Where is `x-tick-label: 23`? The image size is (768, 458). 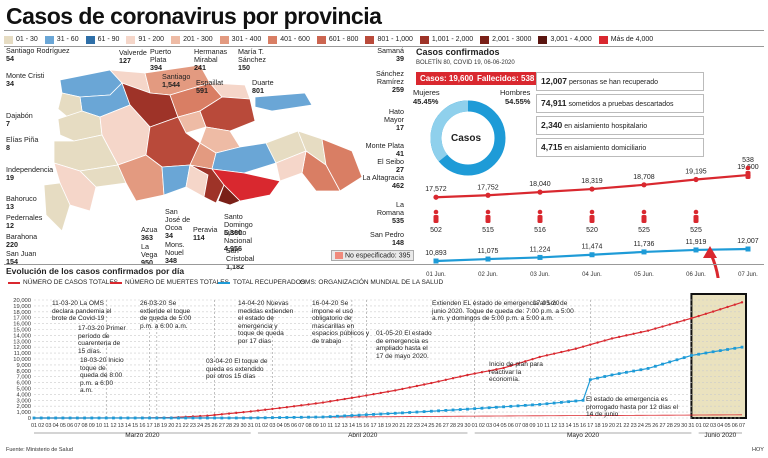
x-tick-label: 23 is located at coordinates (417, 426).